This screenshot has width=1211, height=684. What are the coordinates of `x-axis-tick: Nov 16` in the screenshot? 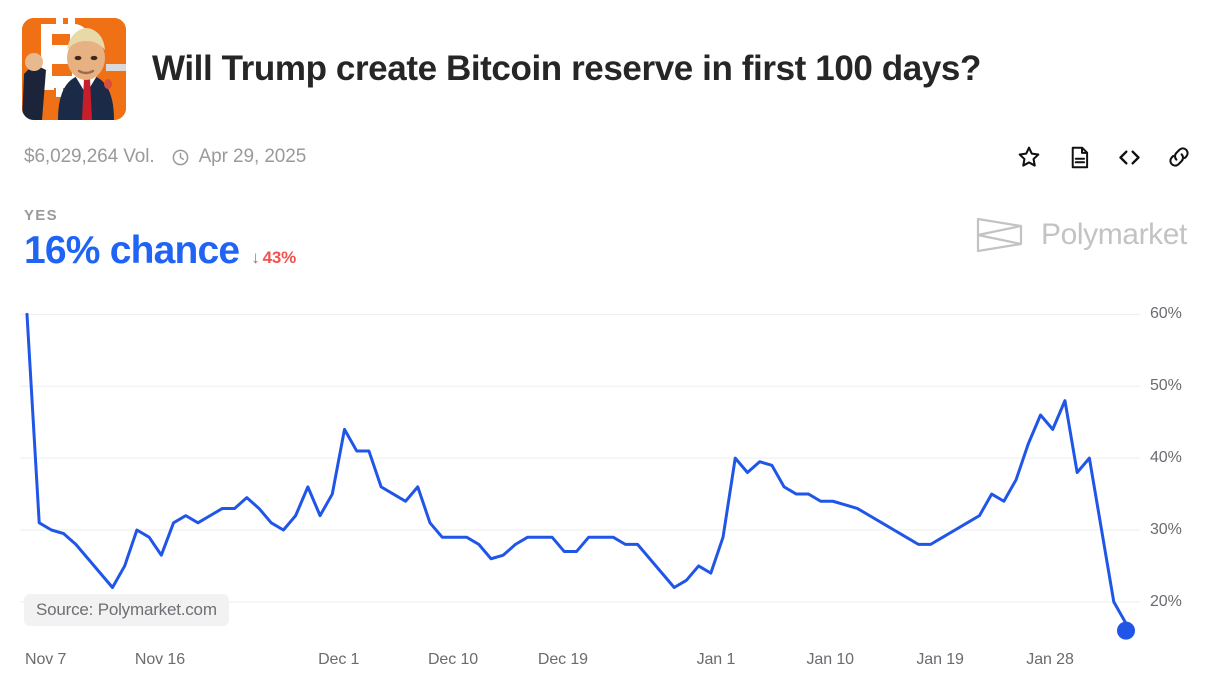 It's located at (159, 659).